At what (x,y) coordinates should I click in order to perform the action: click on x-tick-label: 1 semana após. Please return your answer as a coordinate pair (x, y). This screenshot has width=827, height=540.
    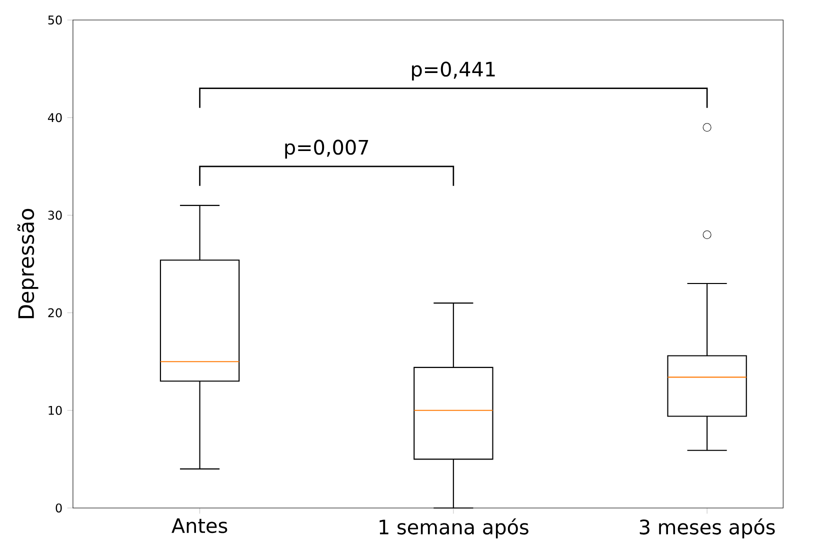
    Looking at the image, I should click on (454, 528).